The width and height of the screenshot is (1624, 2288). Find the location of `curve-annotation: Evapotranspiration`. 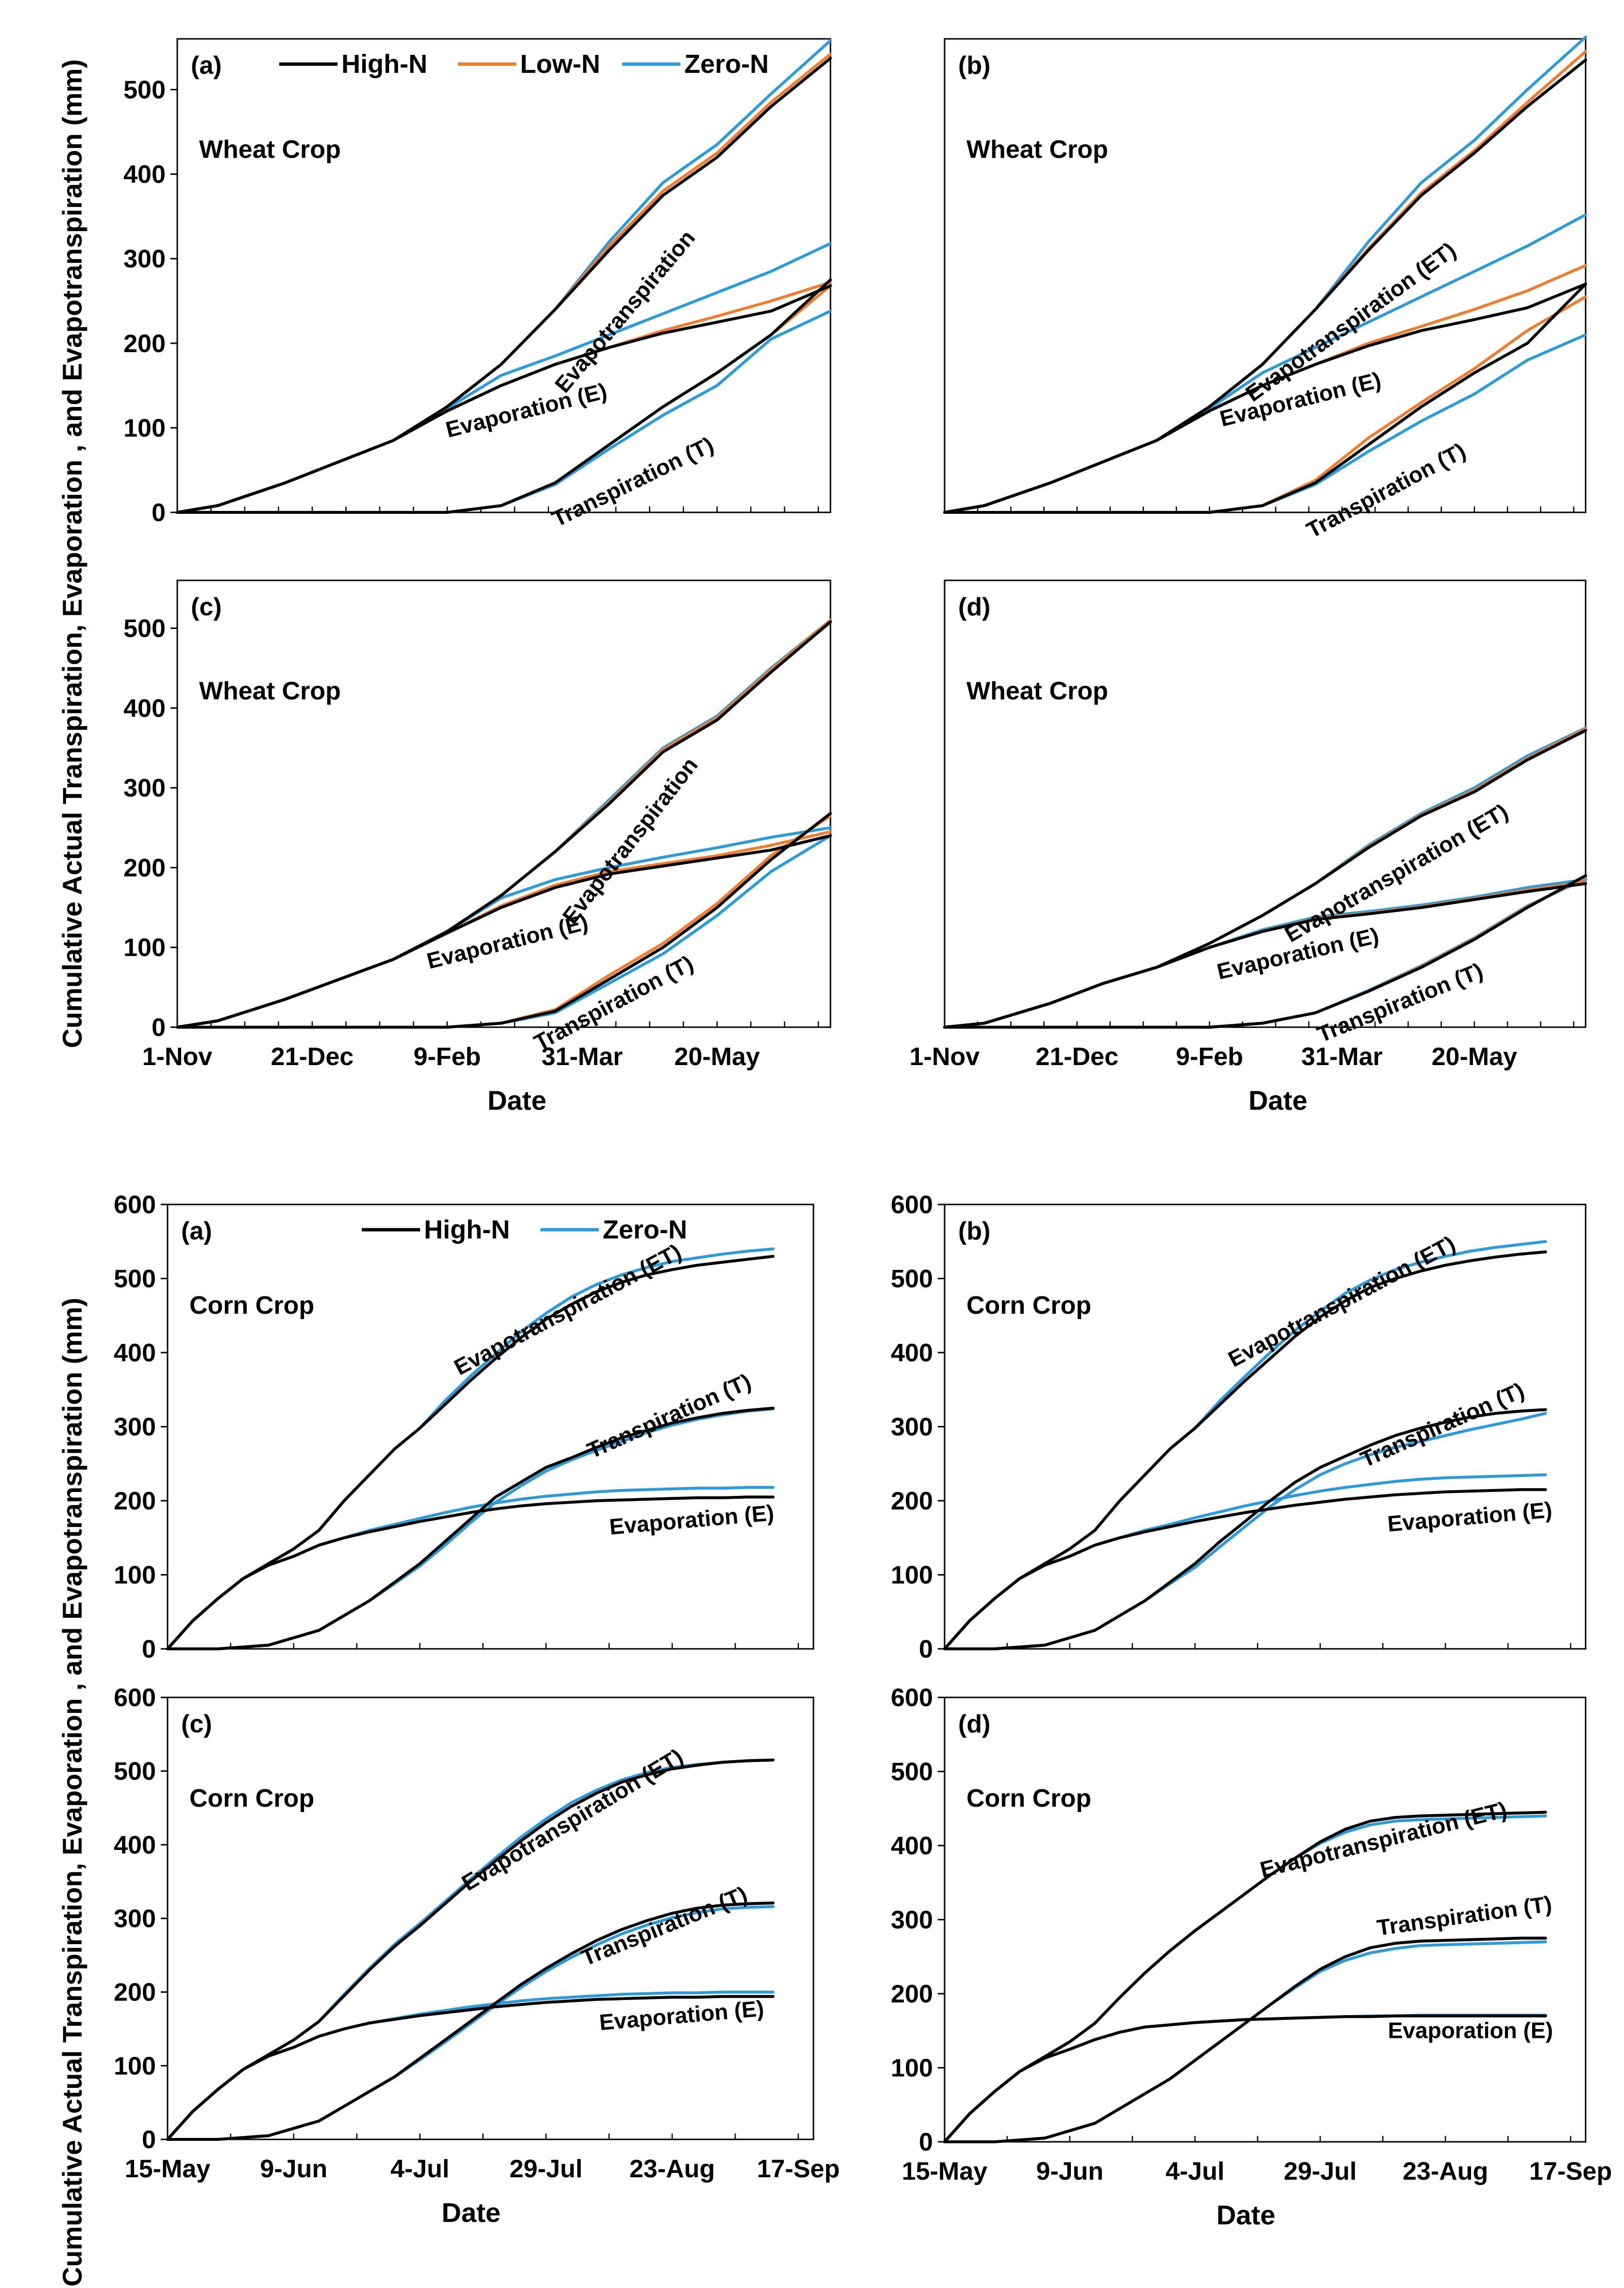

curve-annotation: Evapotranspiration is located at coordinates (625, 312).